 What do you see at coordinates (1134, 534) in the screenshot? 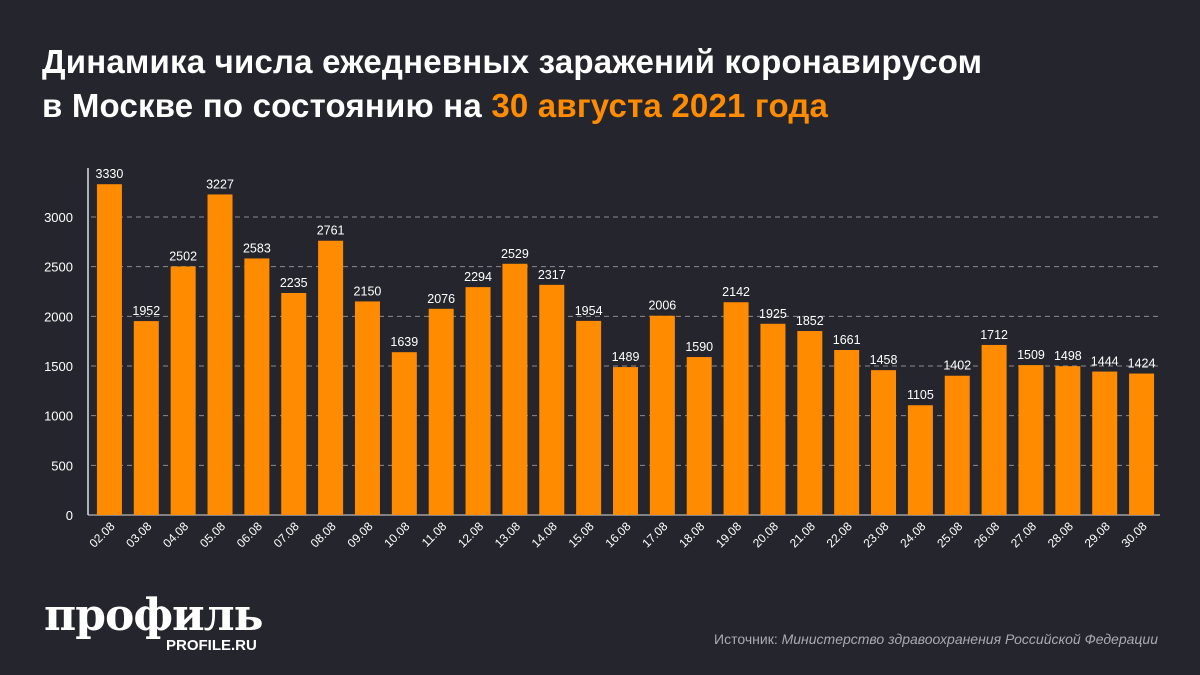
I see `x-tick-label: 30.08` at bounding box center [1134, 534].